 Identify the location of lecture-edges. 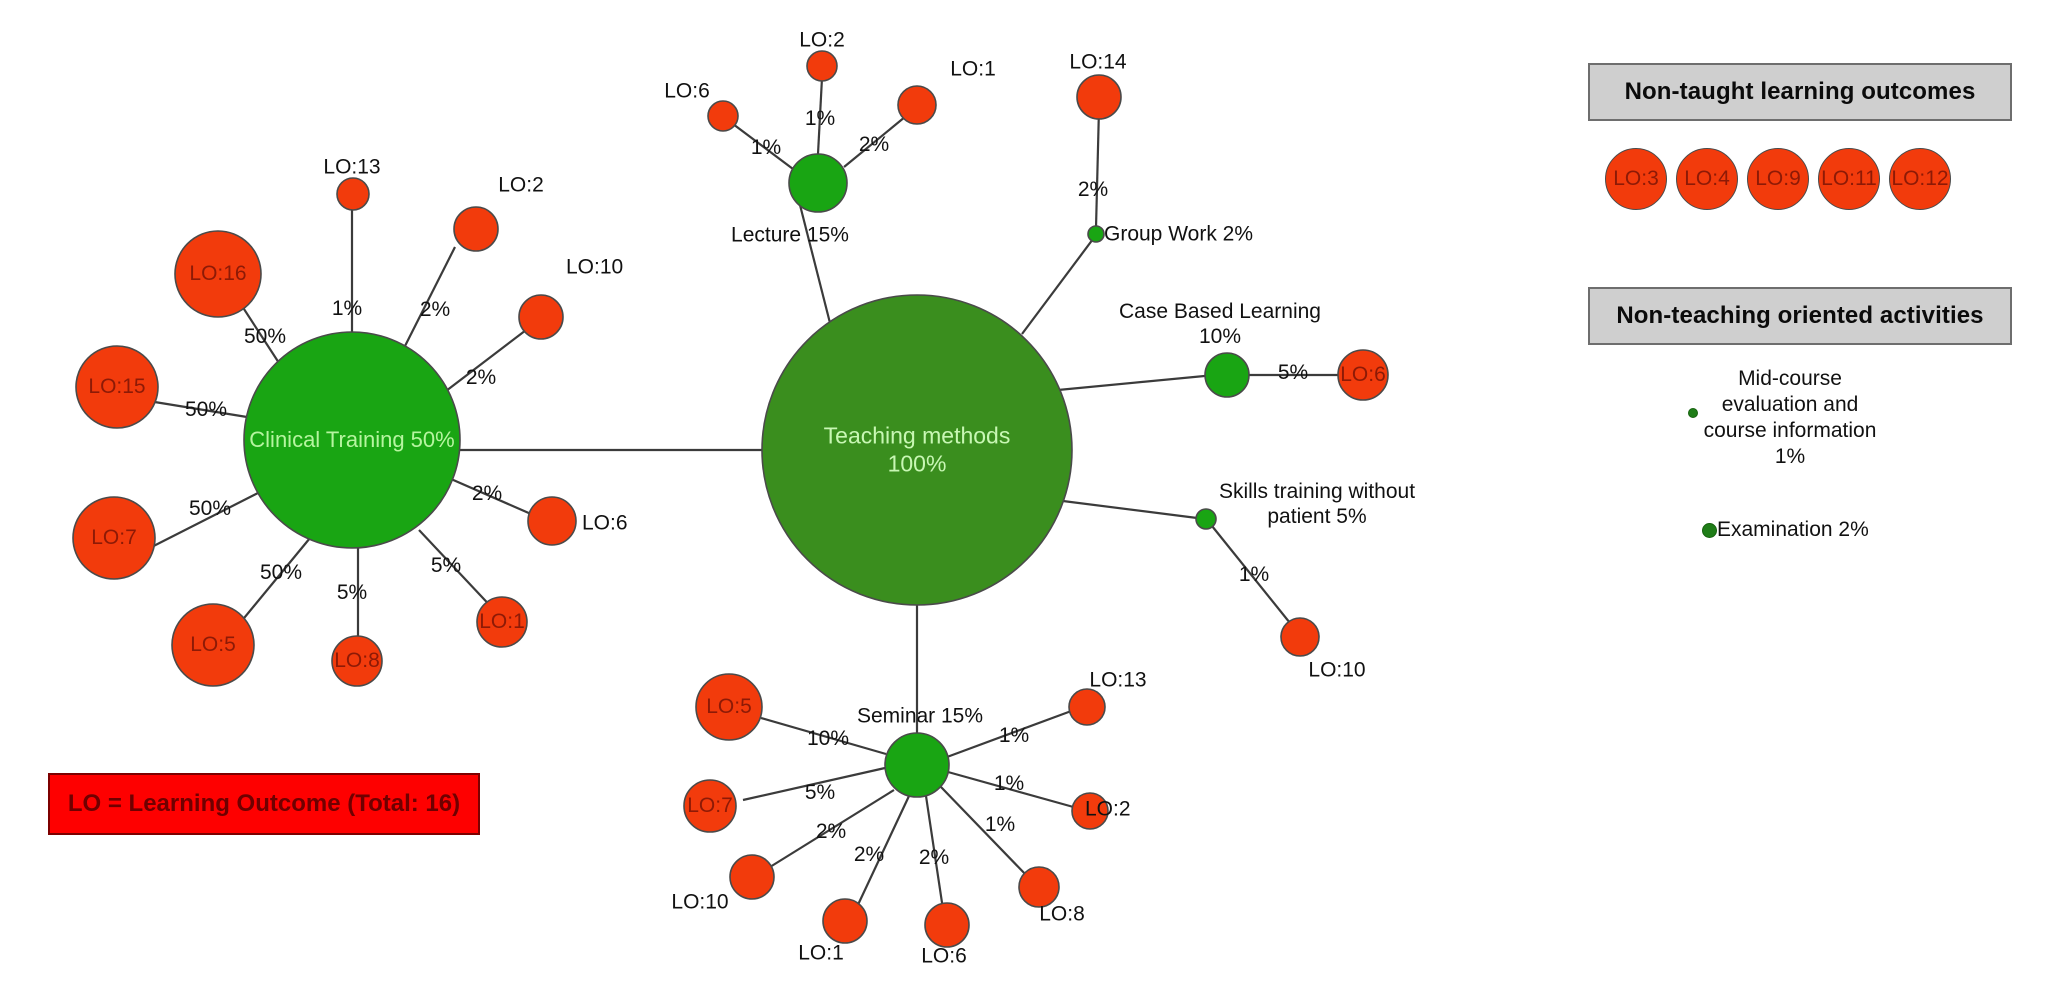
(820, 123).